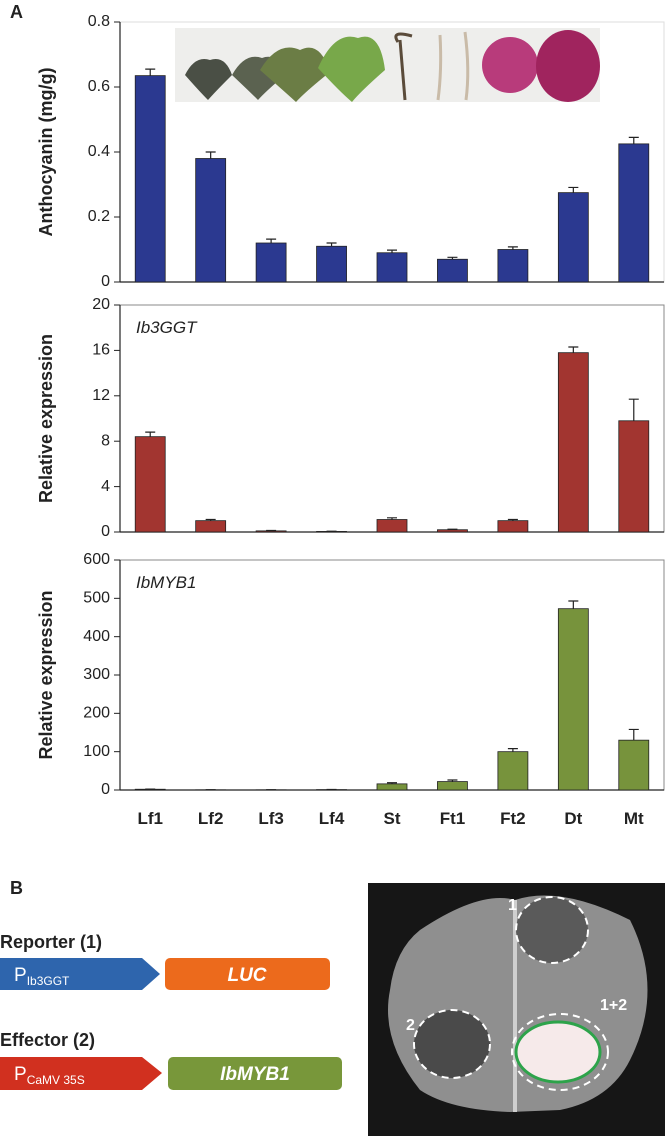 The width and height of the screenshot is (669, 1143). What do you see at coordinates (96, 751) in the screenshot?
I see `y-tick-label: 100` at bounding box center [96, 751].